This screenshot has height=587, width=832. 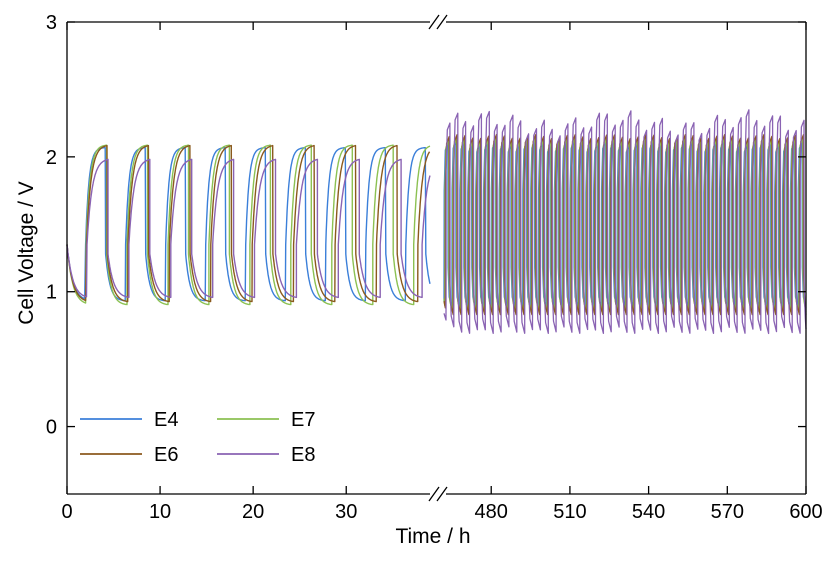 I want to click on series-E7-early, so click(x=248, y=225).